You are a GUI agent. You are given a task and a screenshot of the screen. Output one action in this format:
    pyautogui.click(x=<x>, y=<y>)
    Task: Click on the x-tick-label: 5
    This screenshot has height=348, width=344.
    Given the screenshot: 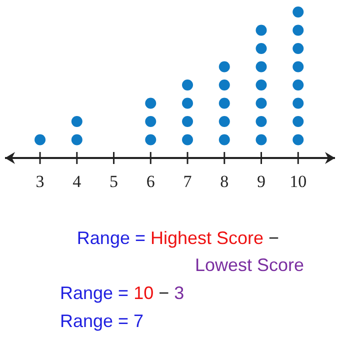 What is the action you would take?
    pyautogui.click(x=114, y=182)
    